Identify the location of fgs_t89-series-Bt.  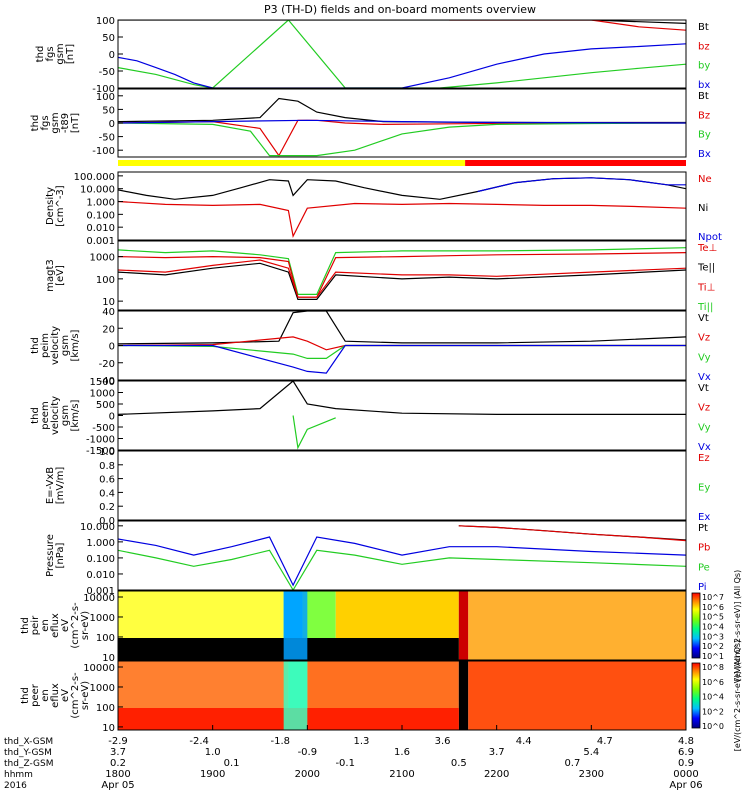
(402, 110).